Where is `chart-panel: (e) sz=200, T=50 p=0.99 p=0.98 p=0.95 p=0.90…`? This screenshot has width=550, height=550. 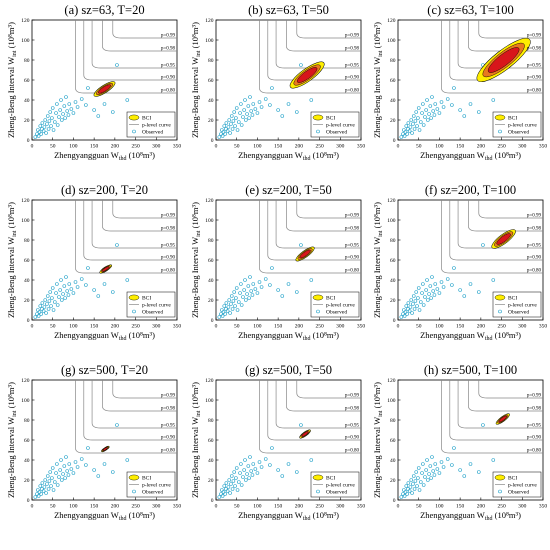
chart-panel: (e) sz=200, T=50 p=0.99 p=0.98 p=0.95 p=0.90… is located at coordinates (277, 262).